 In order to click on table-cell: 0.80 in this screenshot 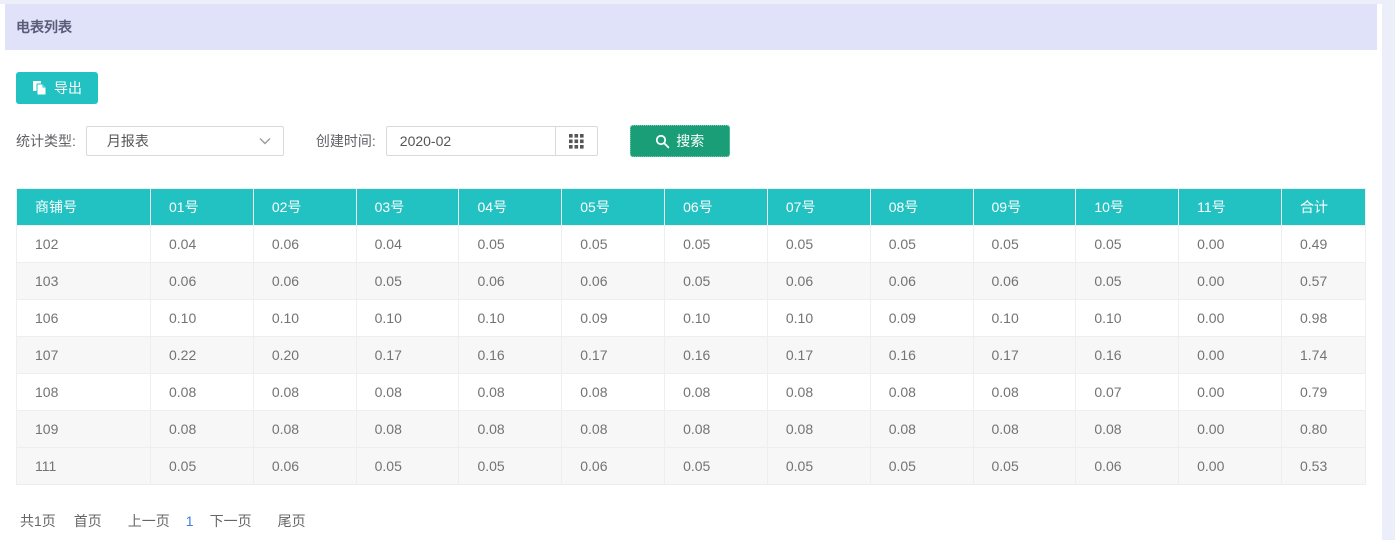, I will do `click(1323, 429)`.